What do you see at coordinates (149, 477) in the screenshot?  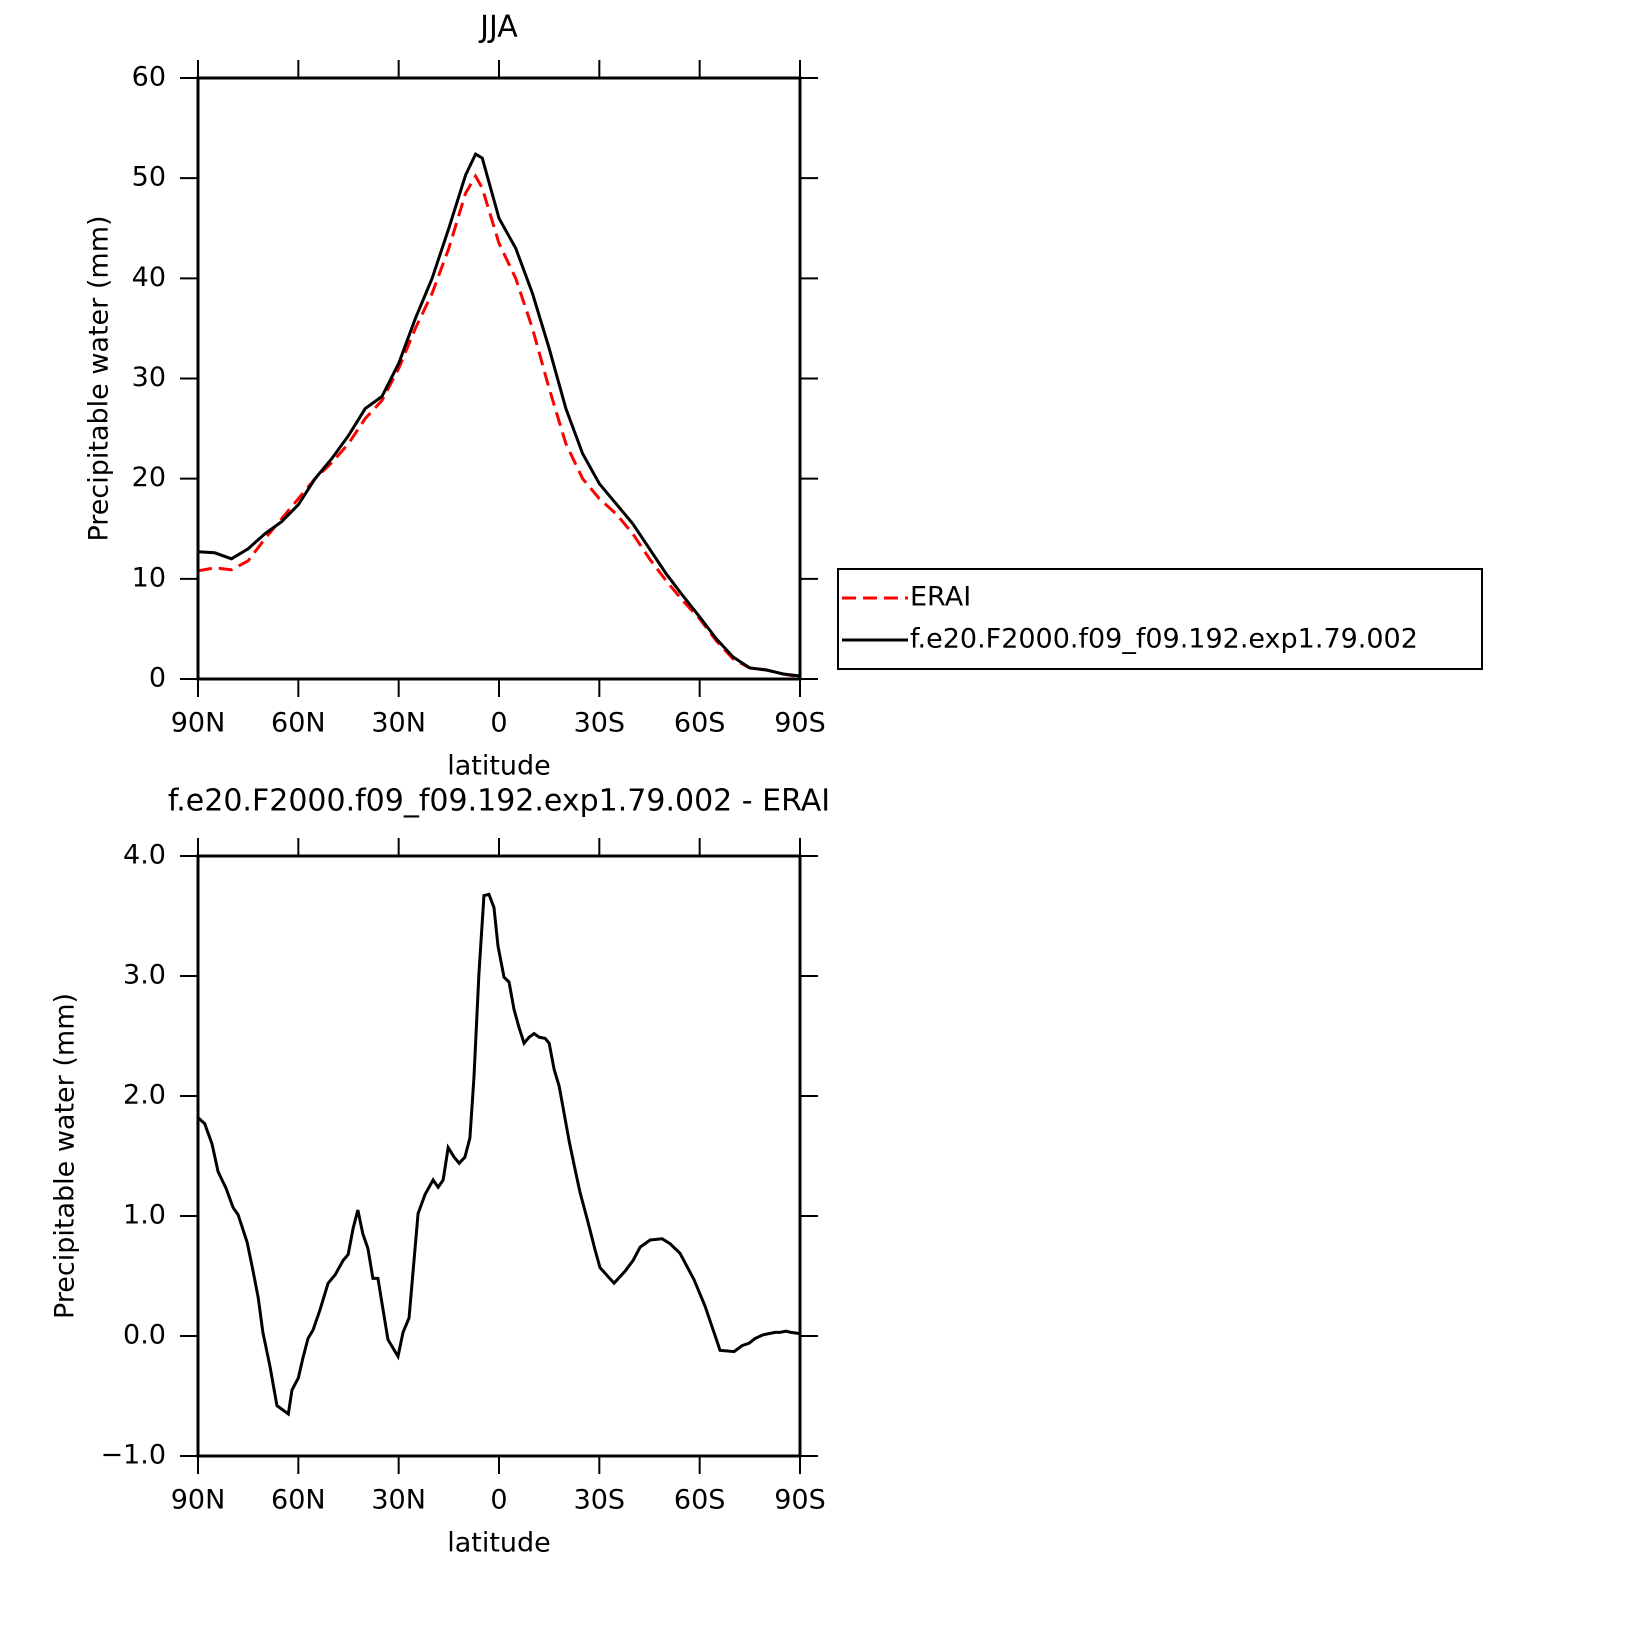 I see `y-tick-label: 20` at bounding box center [149, 477].